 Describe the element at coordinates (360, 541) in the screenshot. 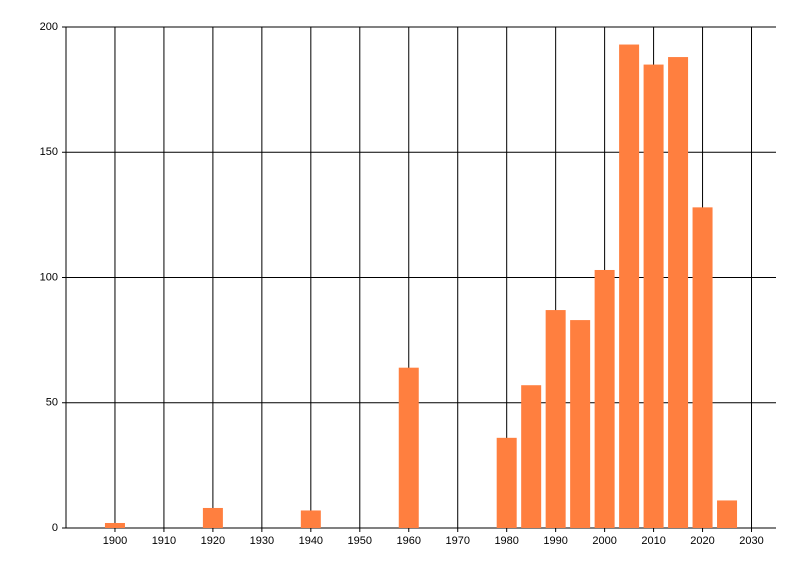

I see `x-tick-label: 1950` at that location.